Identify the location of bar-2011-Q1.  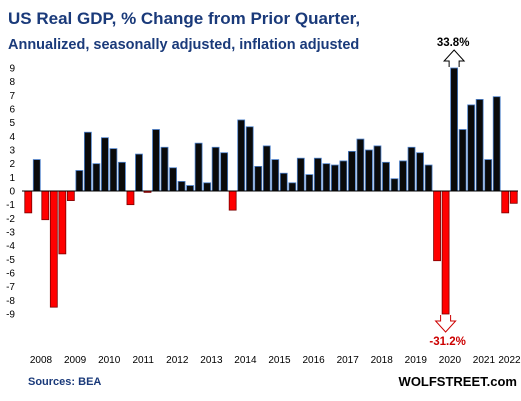
(130, 198).